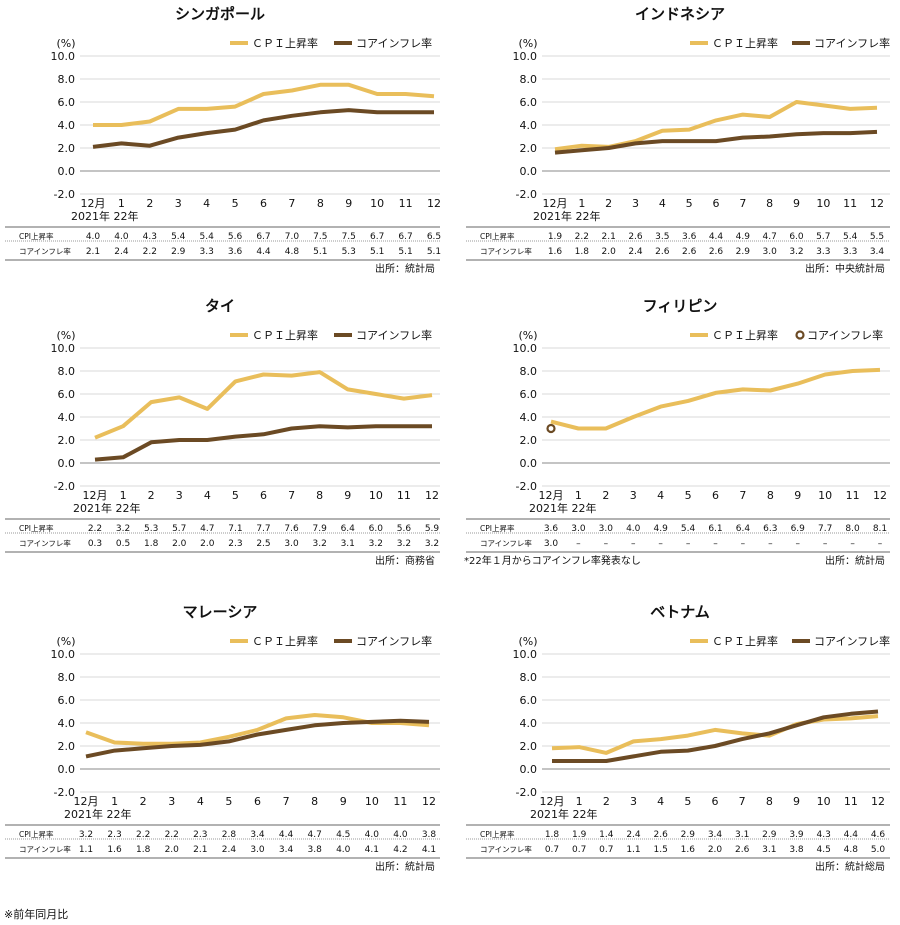  I want to click on table-cell: 6.7, so click(263, 237).